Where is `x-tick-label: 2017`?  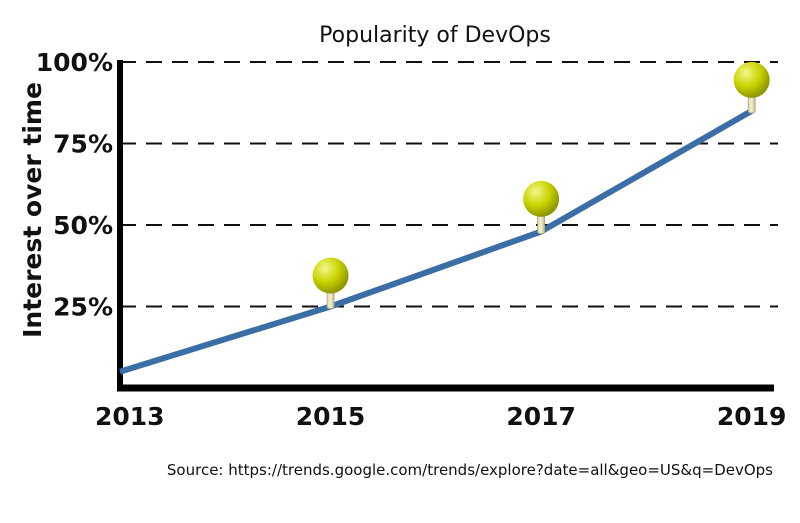 x-tick-label: 2017 is located at coordinates (541, 416).